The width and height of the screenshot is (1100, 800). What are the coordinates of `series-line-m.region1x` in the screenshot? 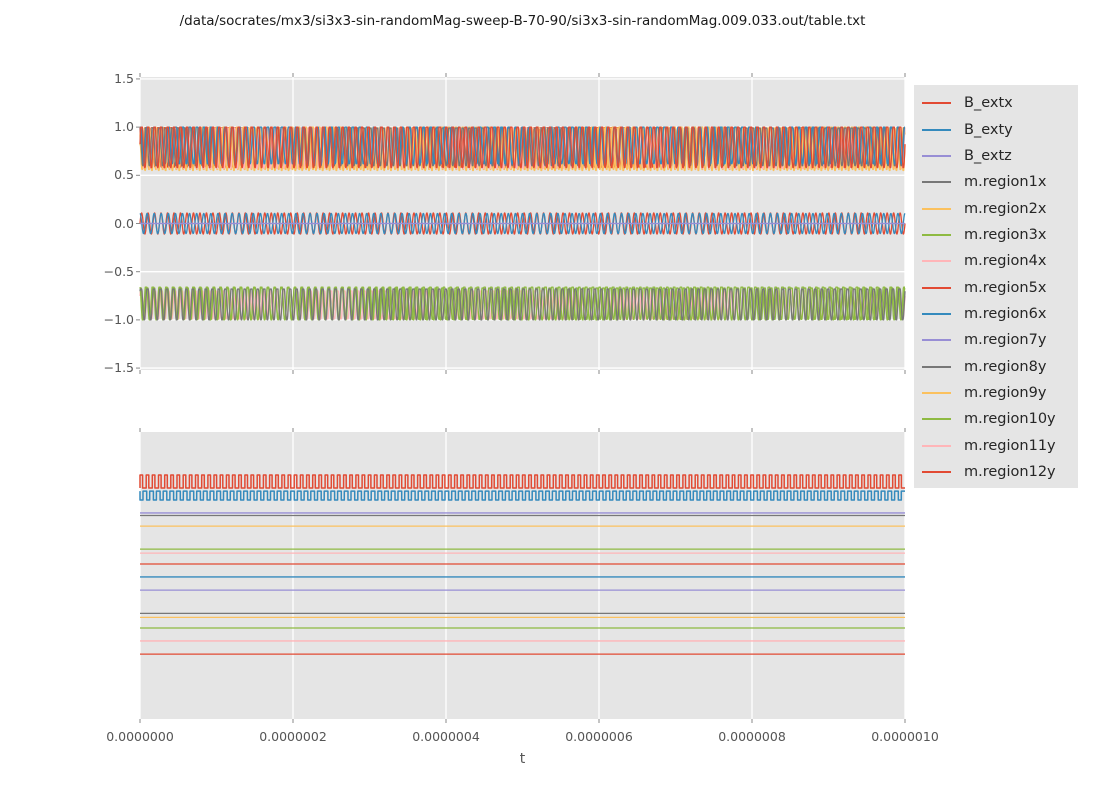 It's located at (522, 304).